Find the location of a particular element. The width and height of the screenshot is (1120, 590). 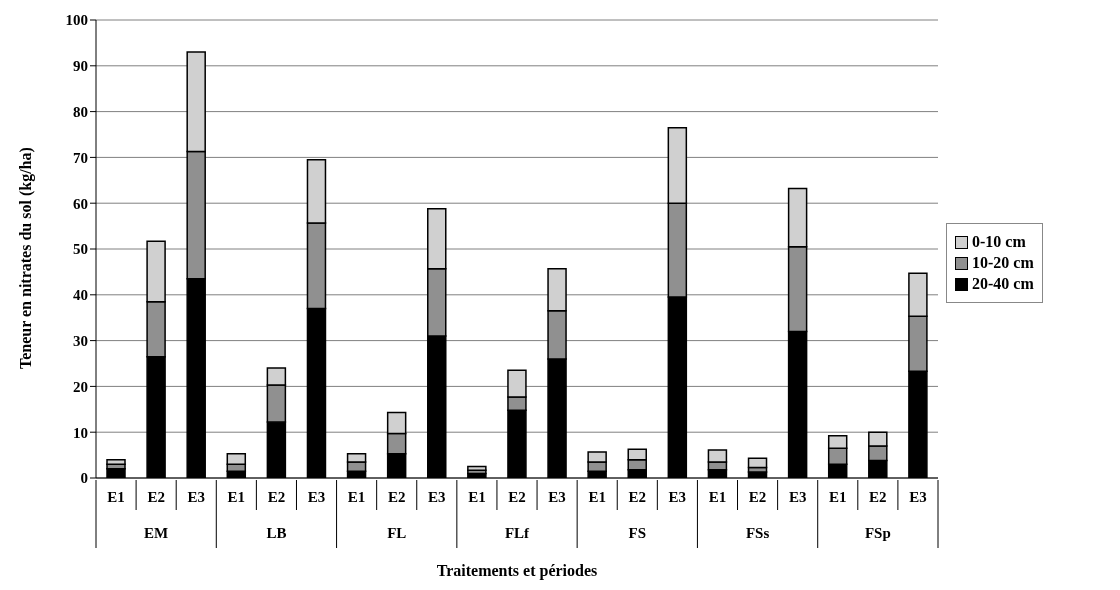

legend-label: 20-40 cm is located at coordinates (1003, 284).